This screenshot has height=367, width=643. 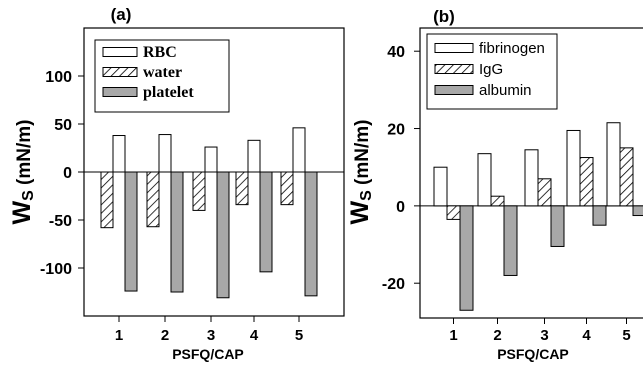 I want to click on panel-label: (a), so click(x=121, y=14).